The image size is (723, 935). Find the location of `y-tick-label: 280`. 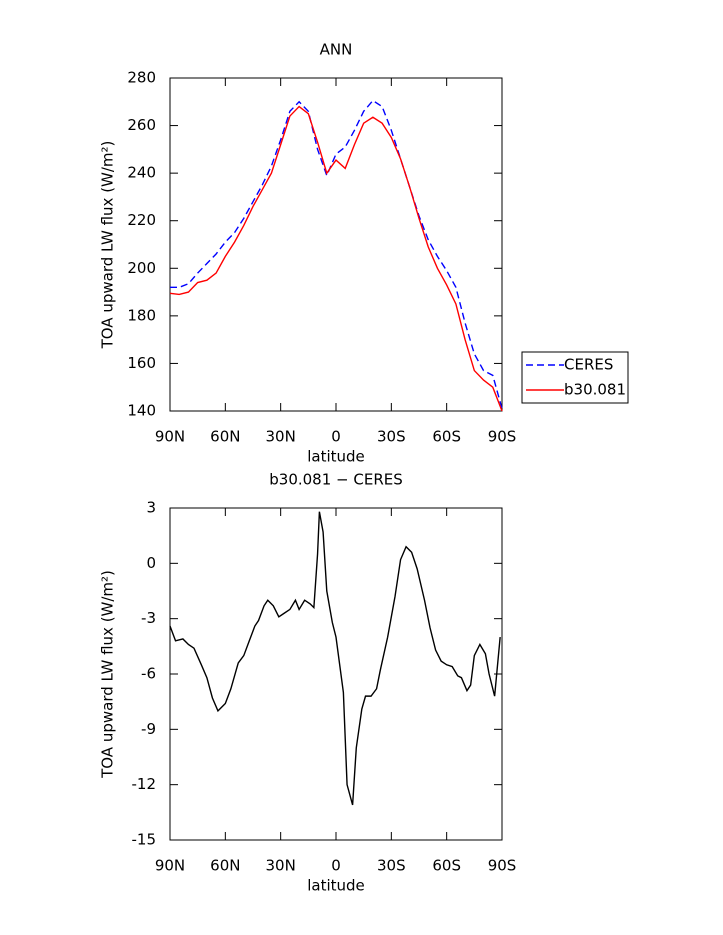

y-tick-label: 280 is located at coordinates (141, 78).